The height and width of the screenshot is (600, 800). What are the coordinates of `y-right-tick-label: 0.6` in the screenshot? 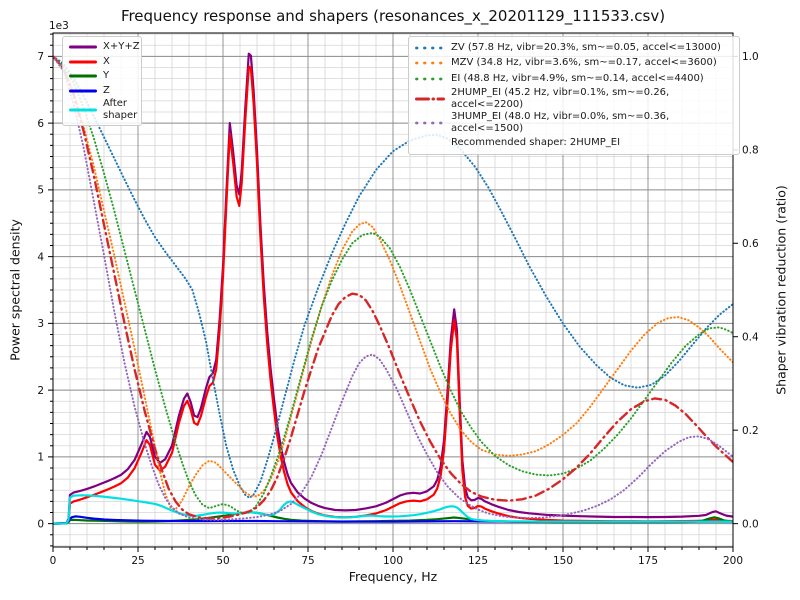 It's located at (750, 244).